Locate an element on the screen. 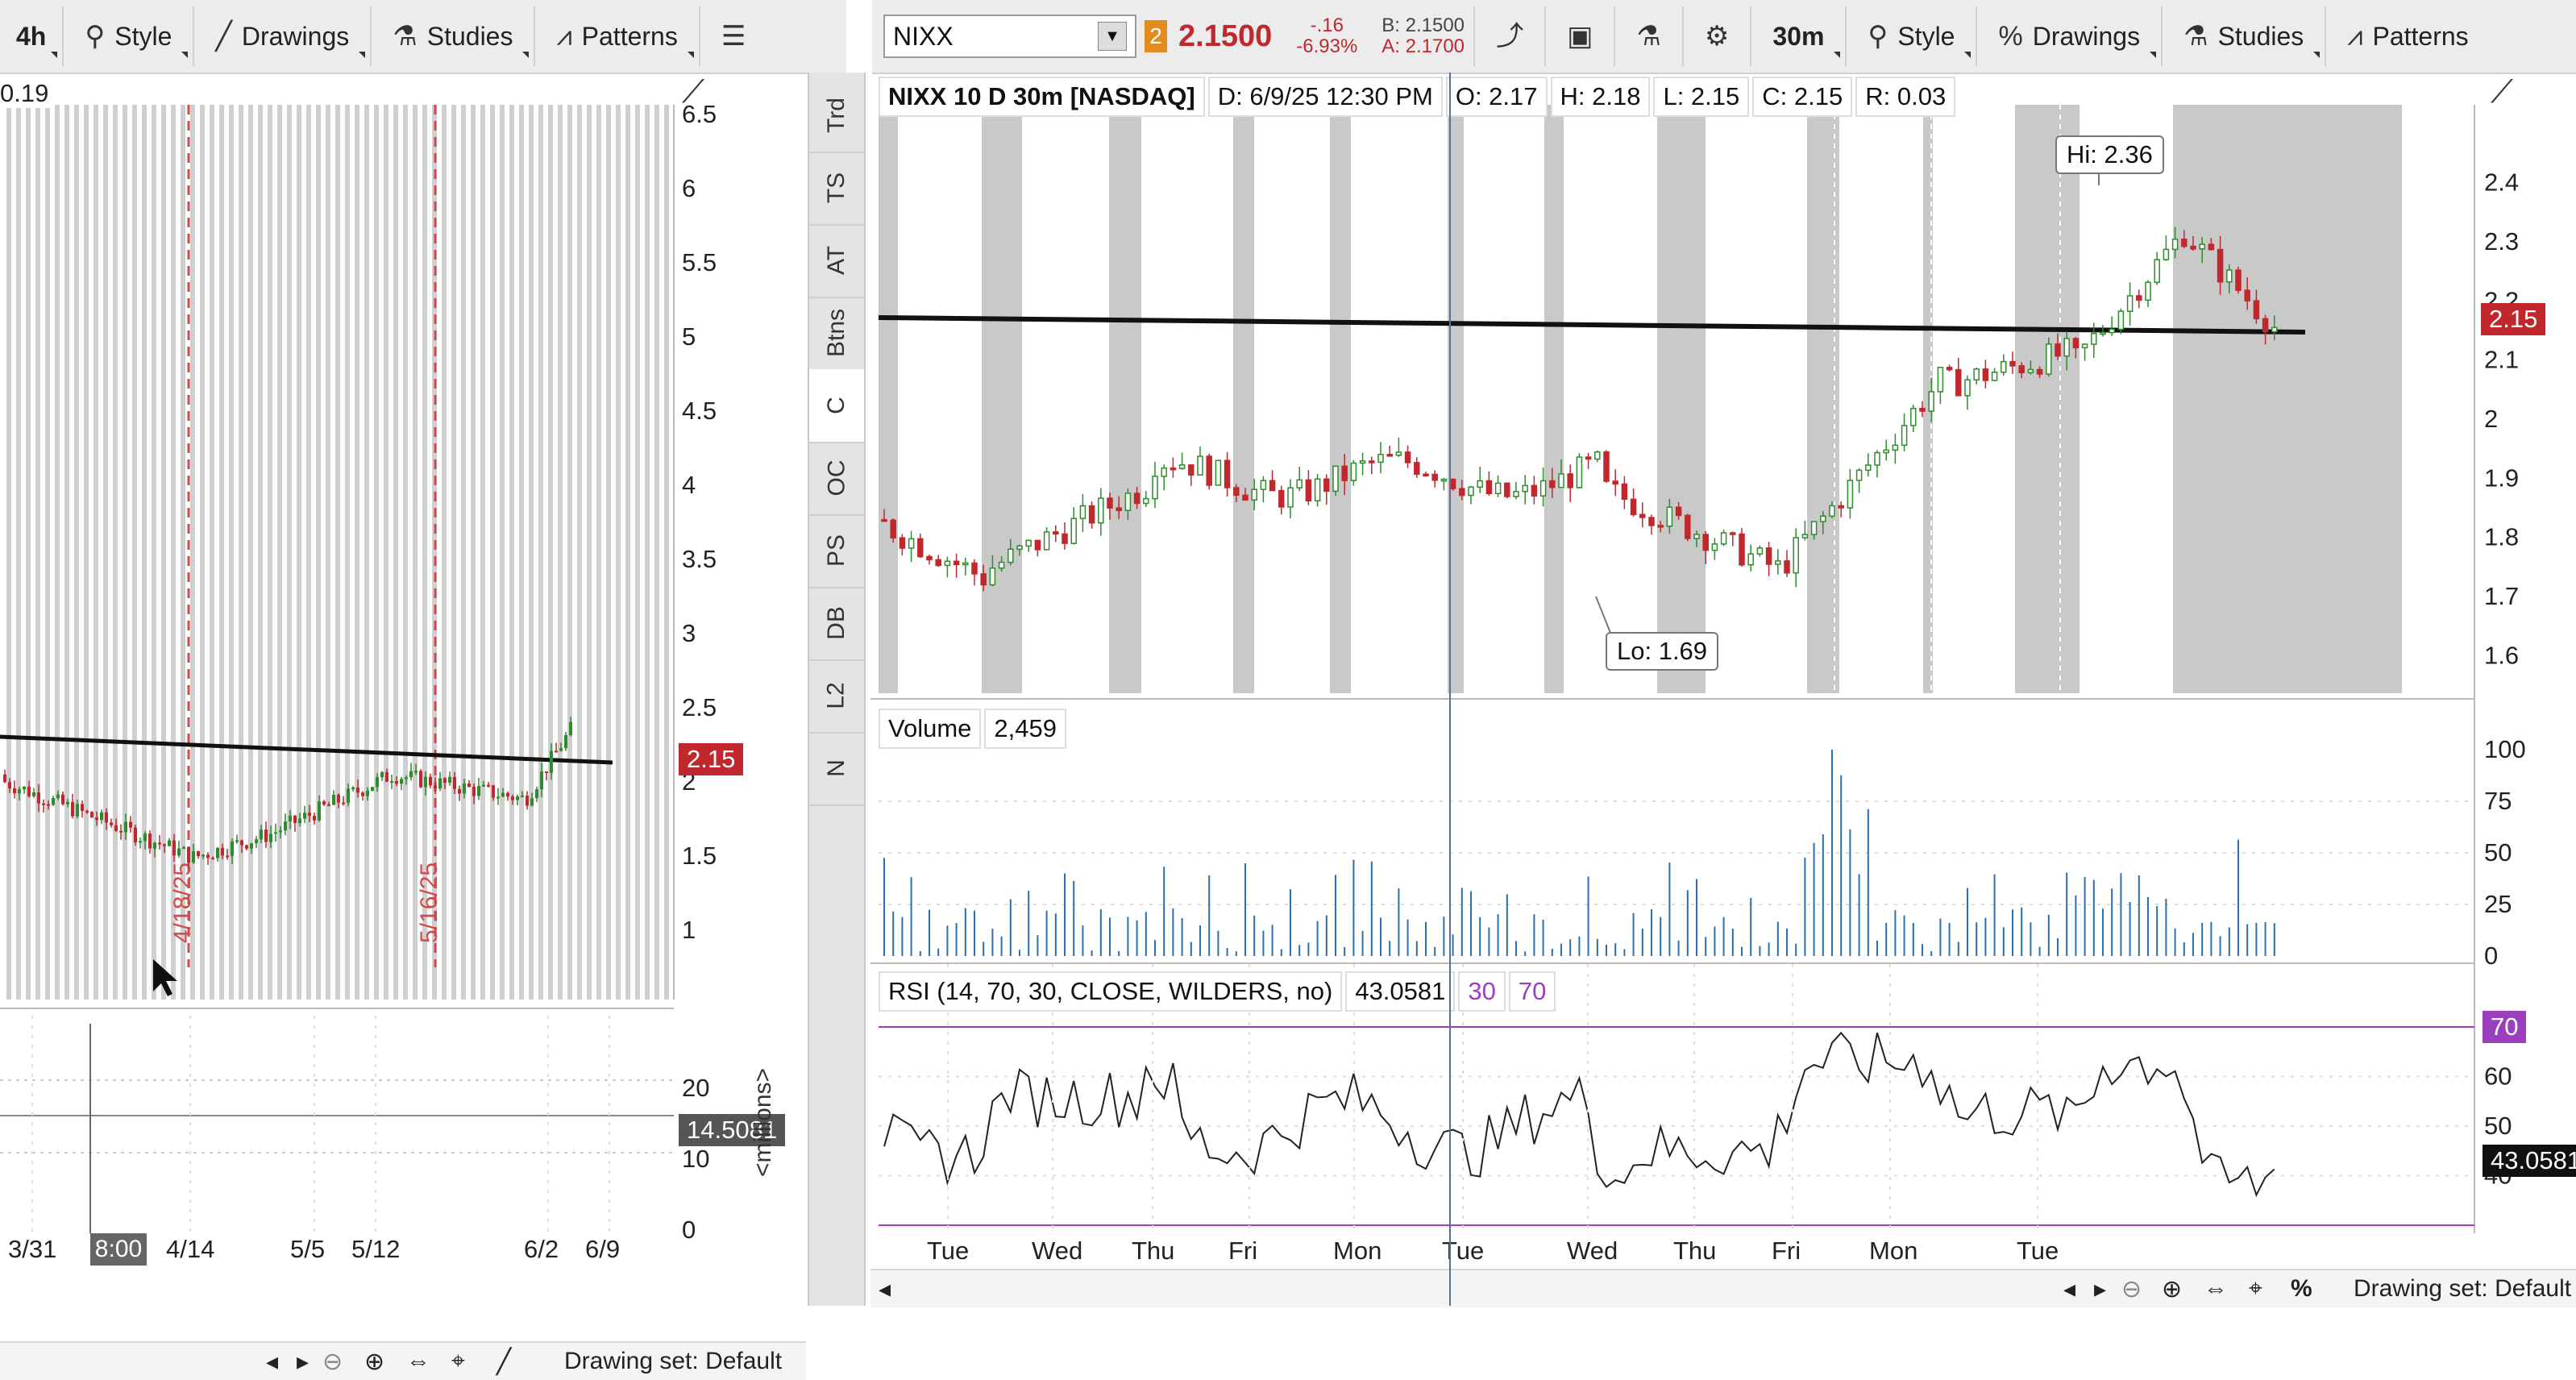  side-tab-c: C is located at coordinates (836, 406).